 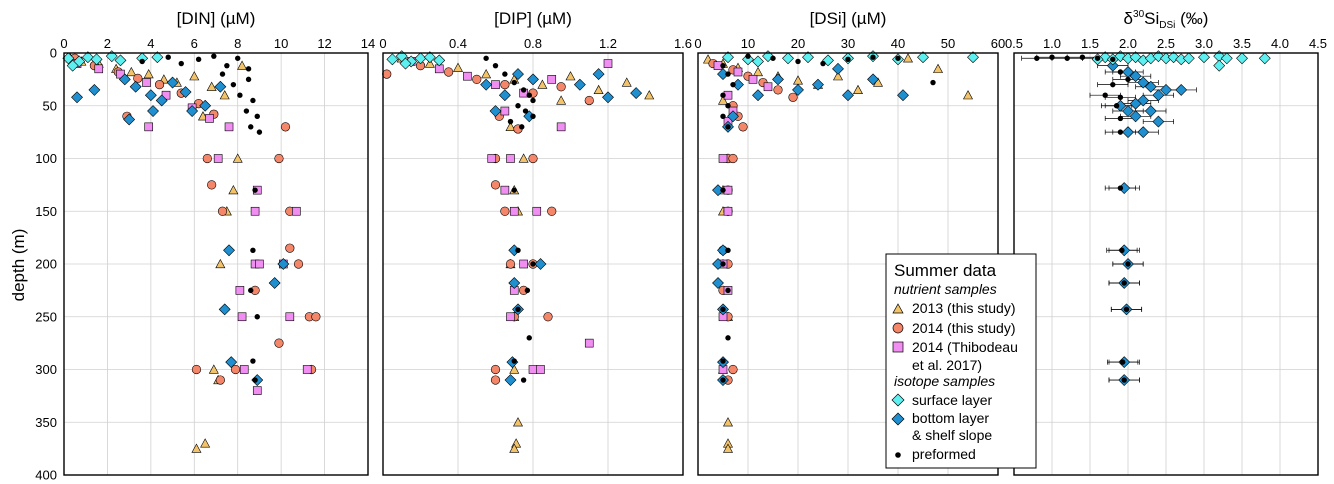 I want to click on x-tick-label-d30si-6: 3.5, so click(x=1242, y=43).